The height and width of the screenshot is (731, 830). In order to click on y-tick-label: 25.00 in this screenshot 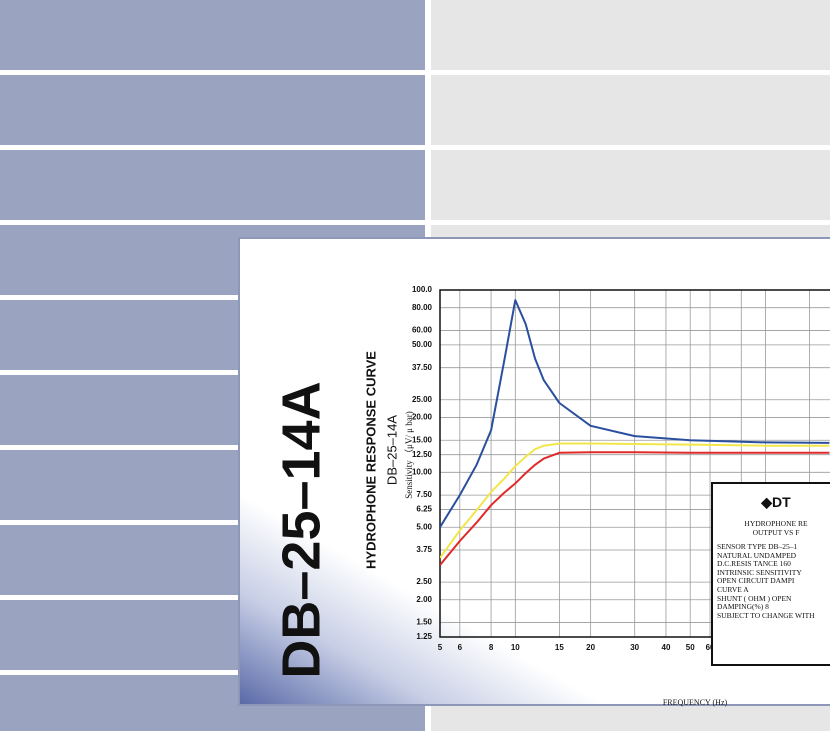, I will do `click(422, 399)`.